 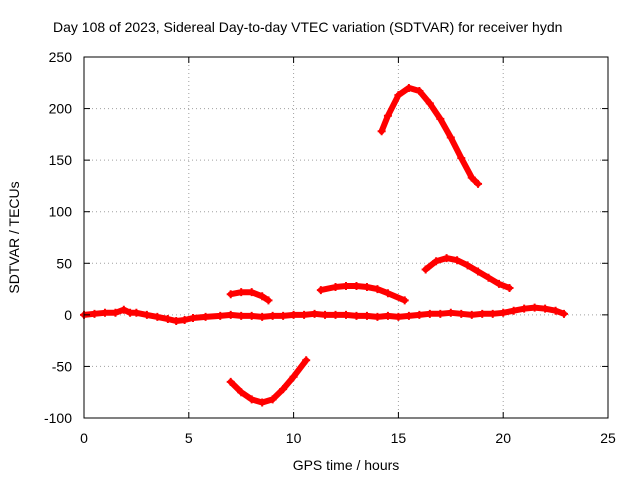 I want to click on x-tick-label: 10, so click(x=294, y=438).